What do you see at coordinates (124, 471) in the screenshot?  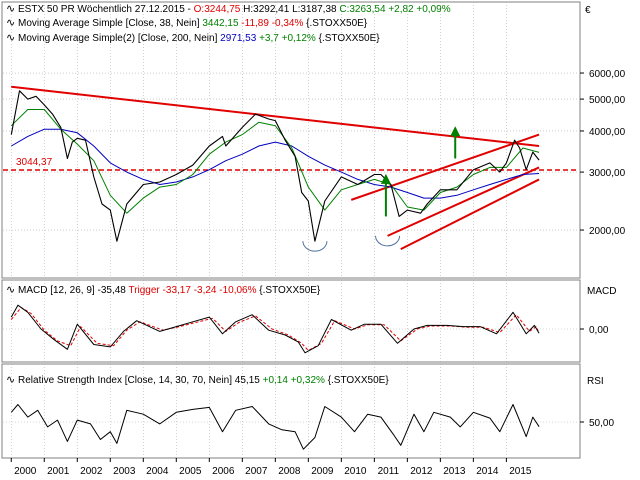 I see `x-tick-label: 2003` at bounding box center [124, 471].